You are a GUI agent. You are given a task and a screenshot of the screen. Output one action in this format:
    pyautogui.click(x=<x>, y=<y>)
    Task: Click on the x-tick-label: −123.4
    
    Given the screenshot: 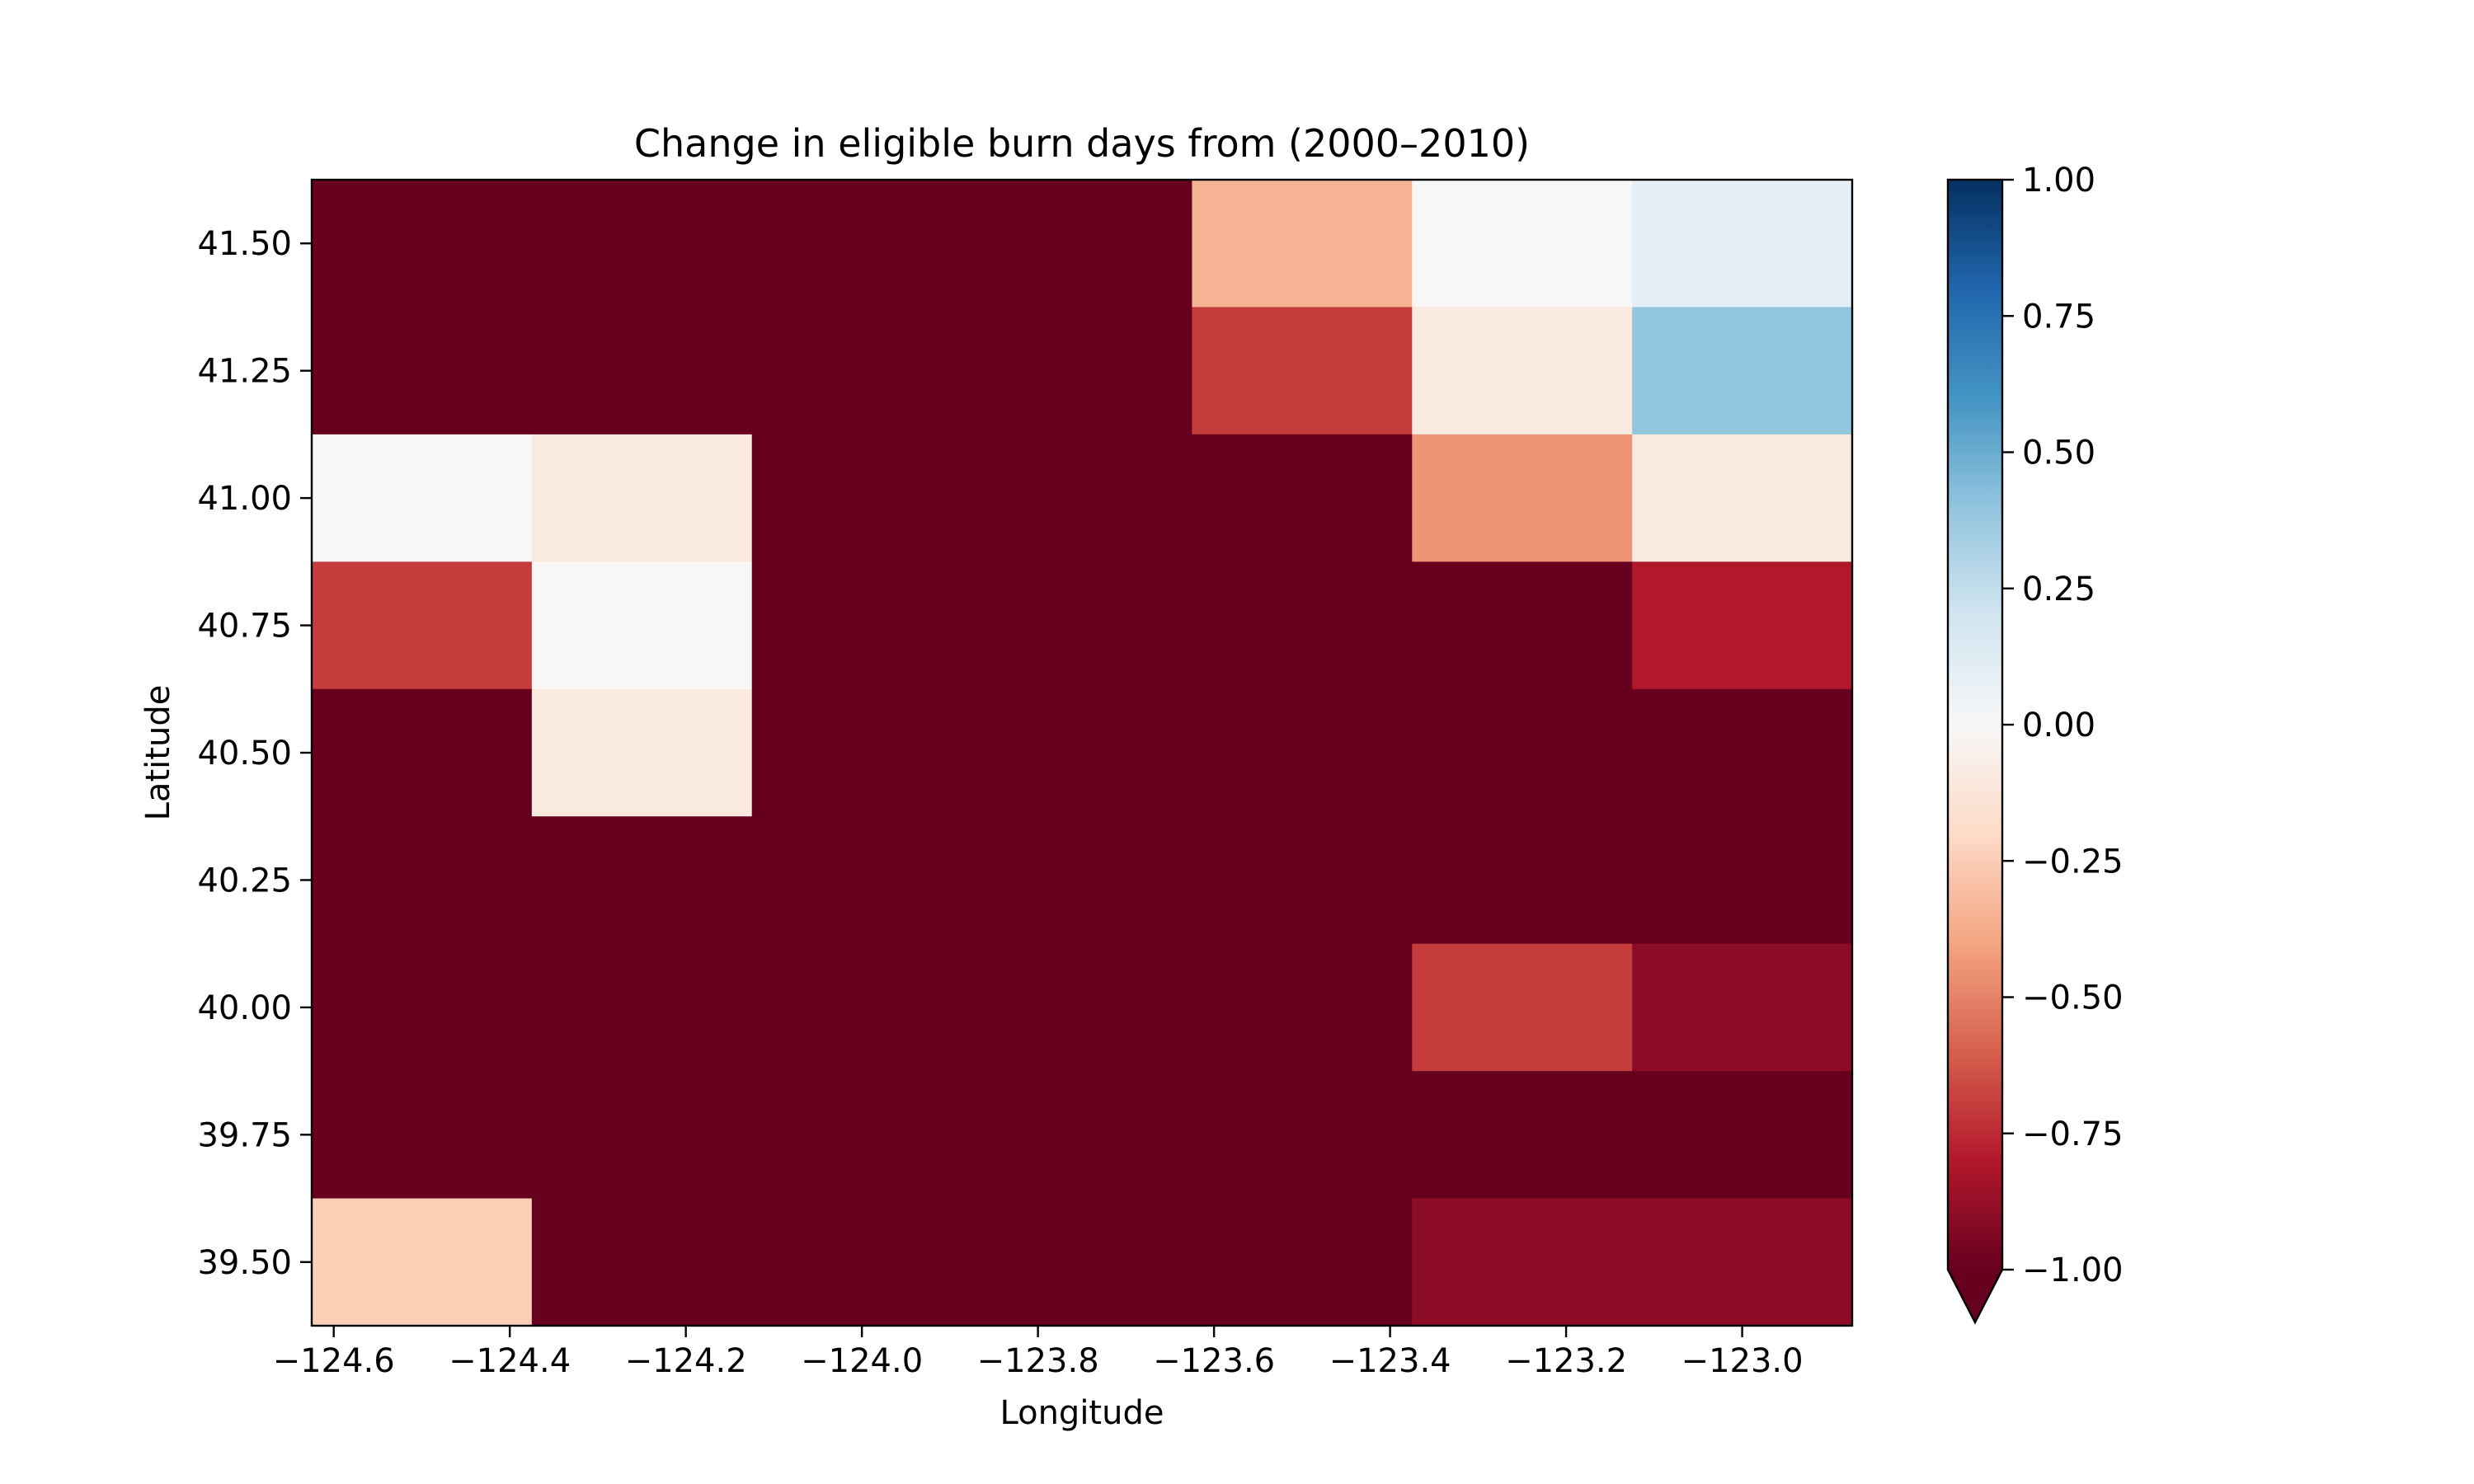 What is the action you would take?
    pyautogui.click(x=1390, y=1361)
    